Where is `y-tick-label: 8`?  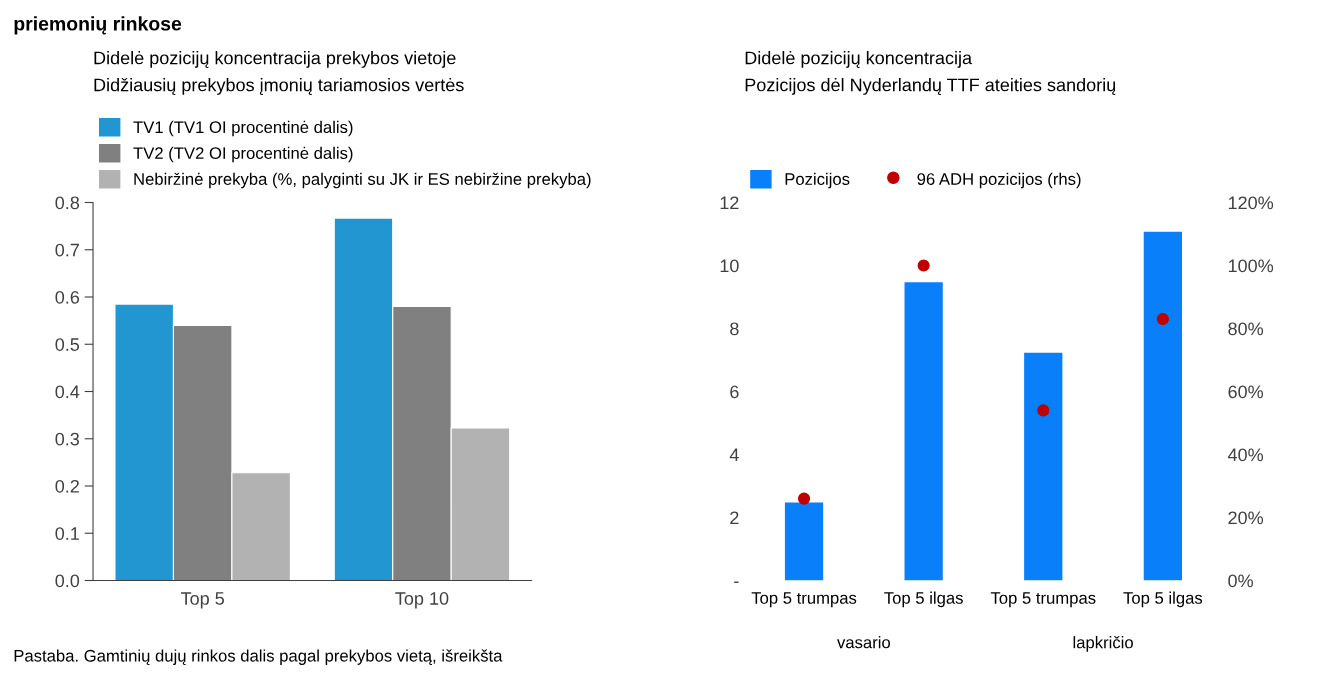
y-tick-label: 8 is located at coordinates (734, 329).